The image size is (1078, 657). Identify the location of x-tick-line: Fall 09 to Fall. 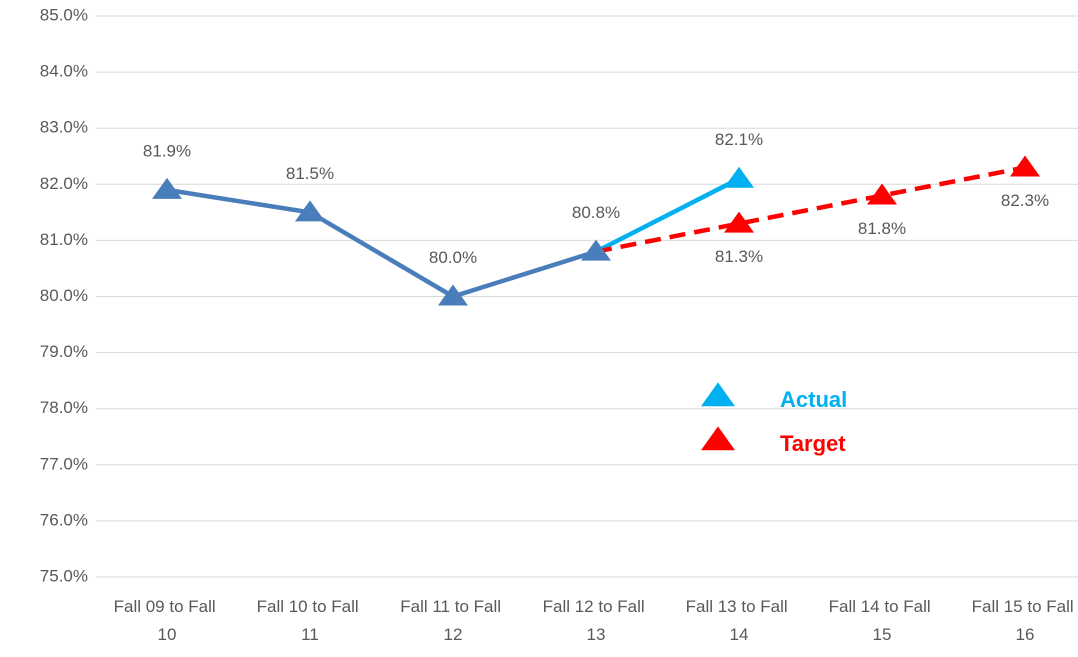
(167, 606).